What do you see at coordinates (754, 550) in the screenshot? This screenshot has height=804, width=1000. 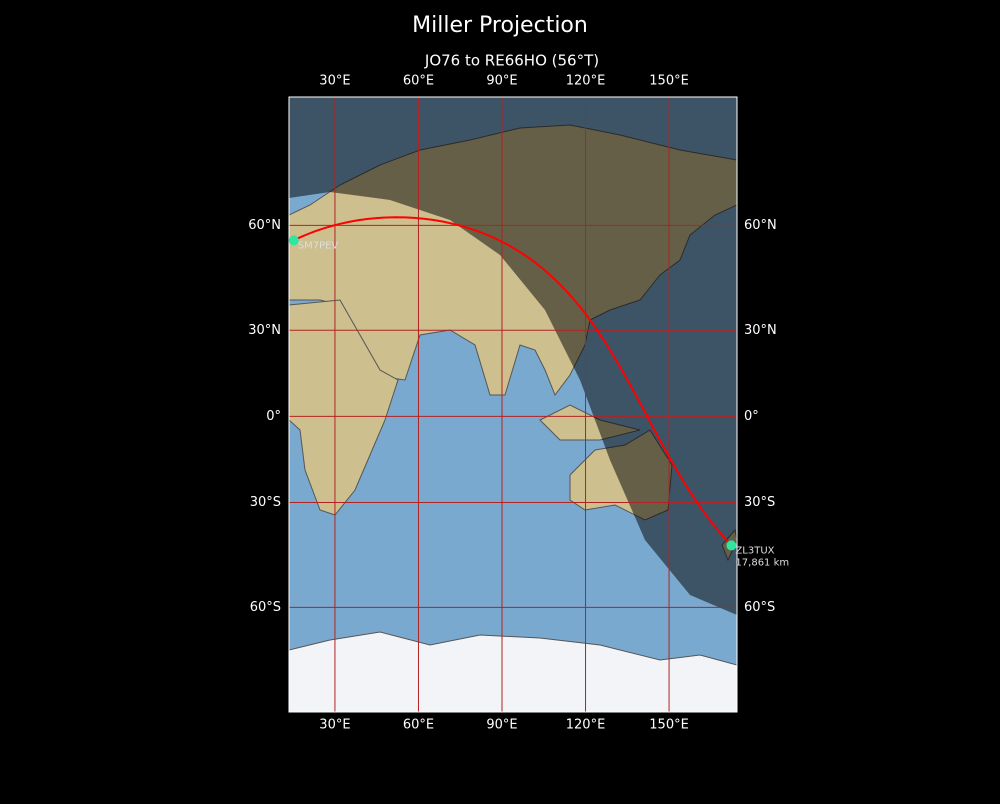 I see `station-label: ZL3TUX` at bounding box center [754, 550].